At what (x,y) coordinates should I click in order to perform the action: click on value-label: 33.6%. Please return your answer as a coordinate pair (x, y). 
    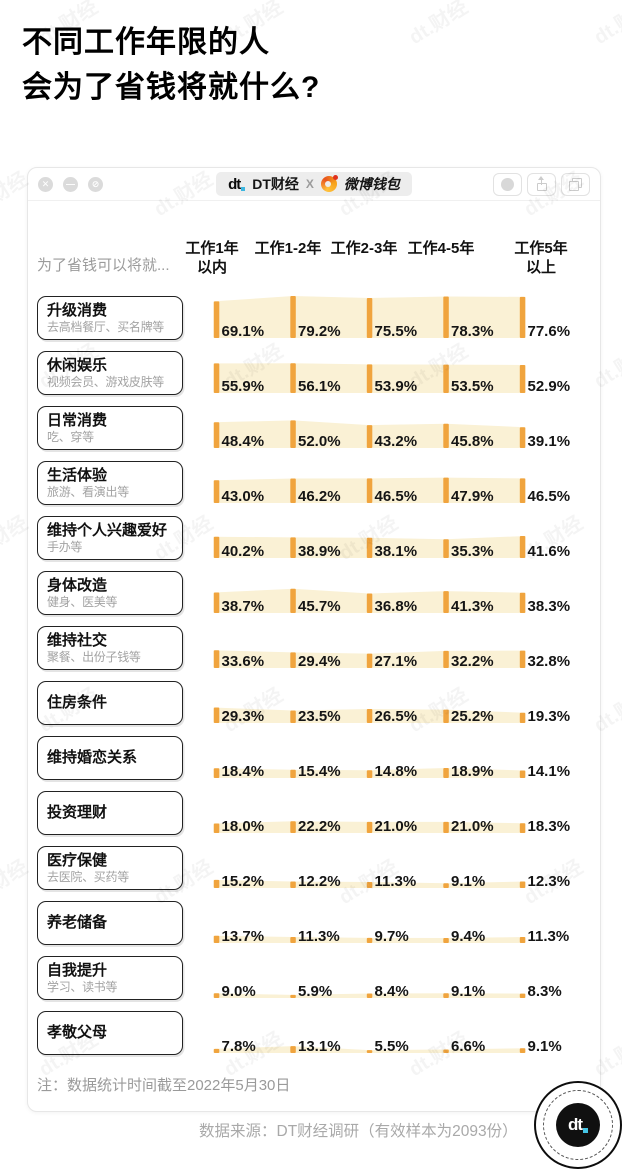
    Looking at the image, I should click on (243, 661).